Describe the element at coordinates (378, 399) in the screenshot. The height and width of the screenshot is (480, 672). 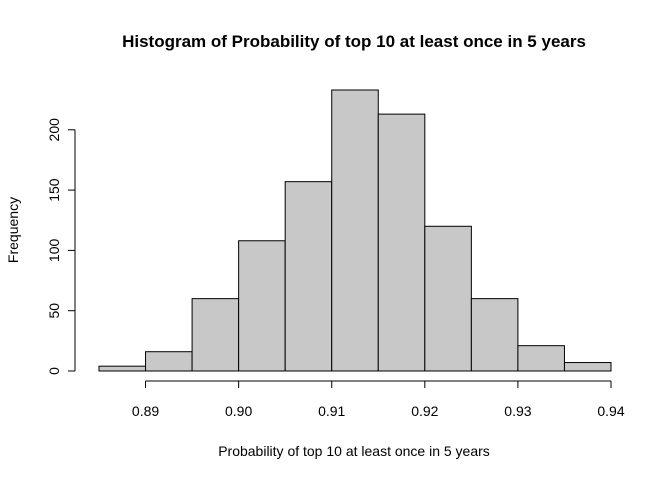
I see `x-axis: 0.89 0.90 0.91 0.92 0.93 0.94` at that location.